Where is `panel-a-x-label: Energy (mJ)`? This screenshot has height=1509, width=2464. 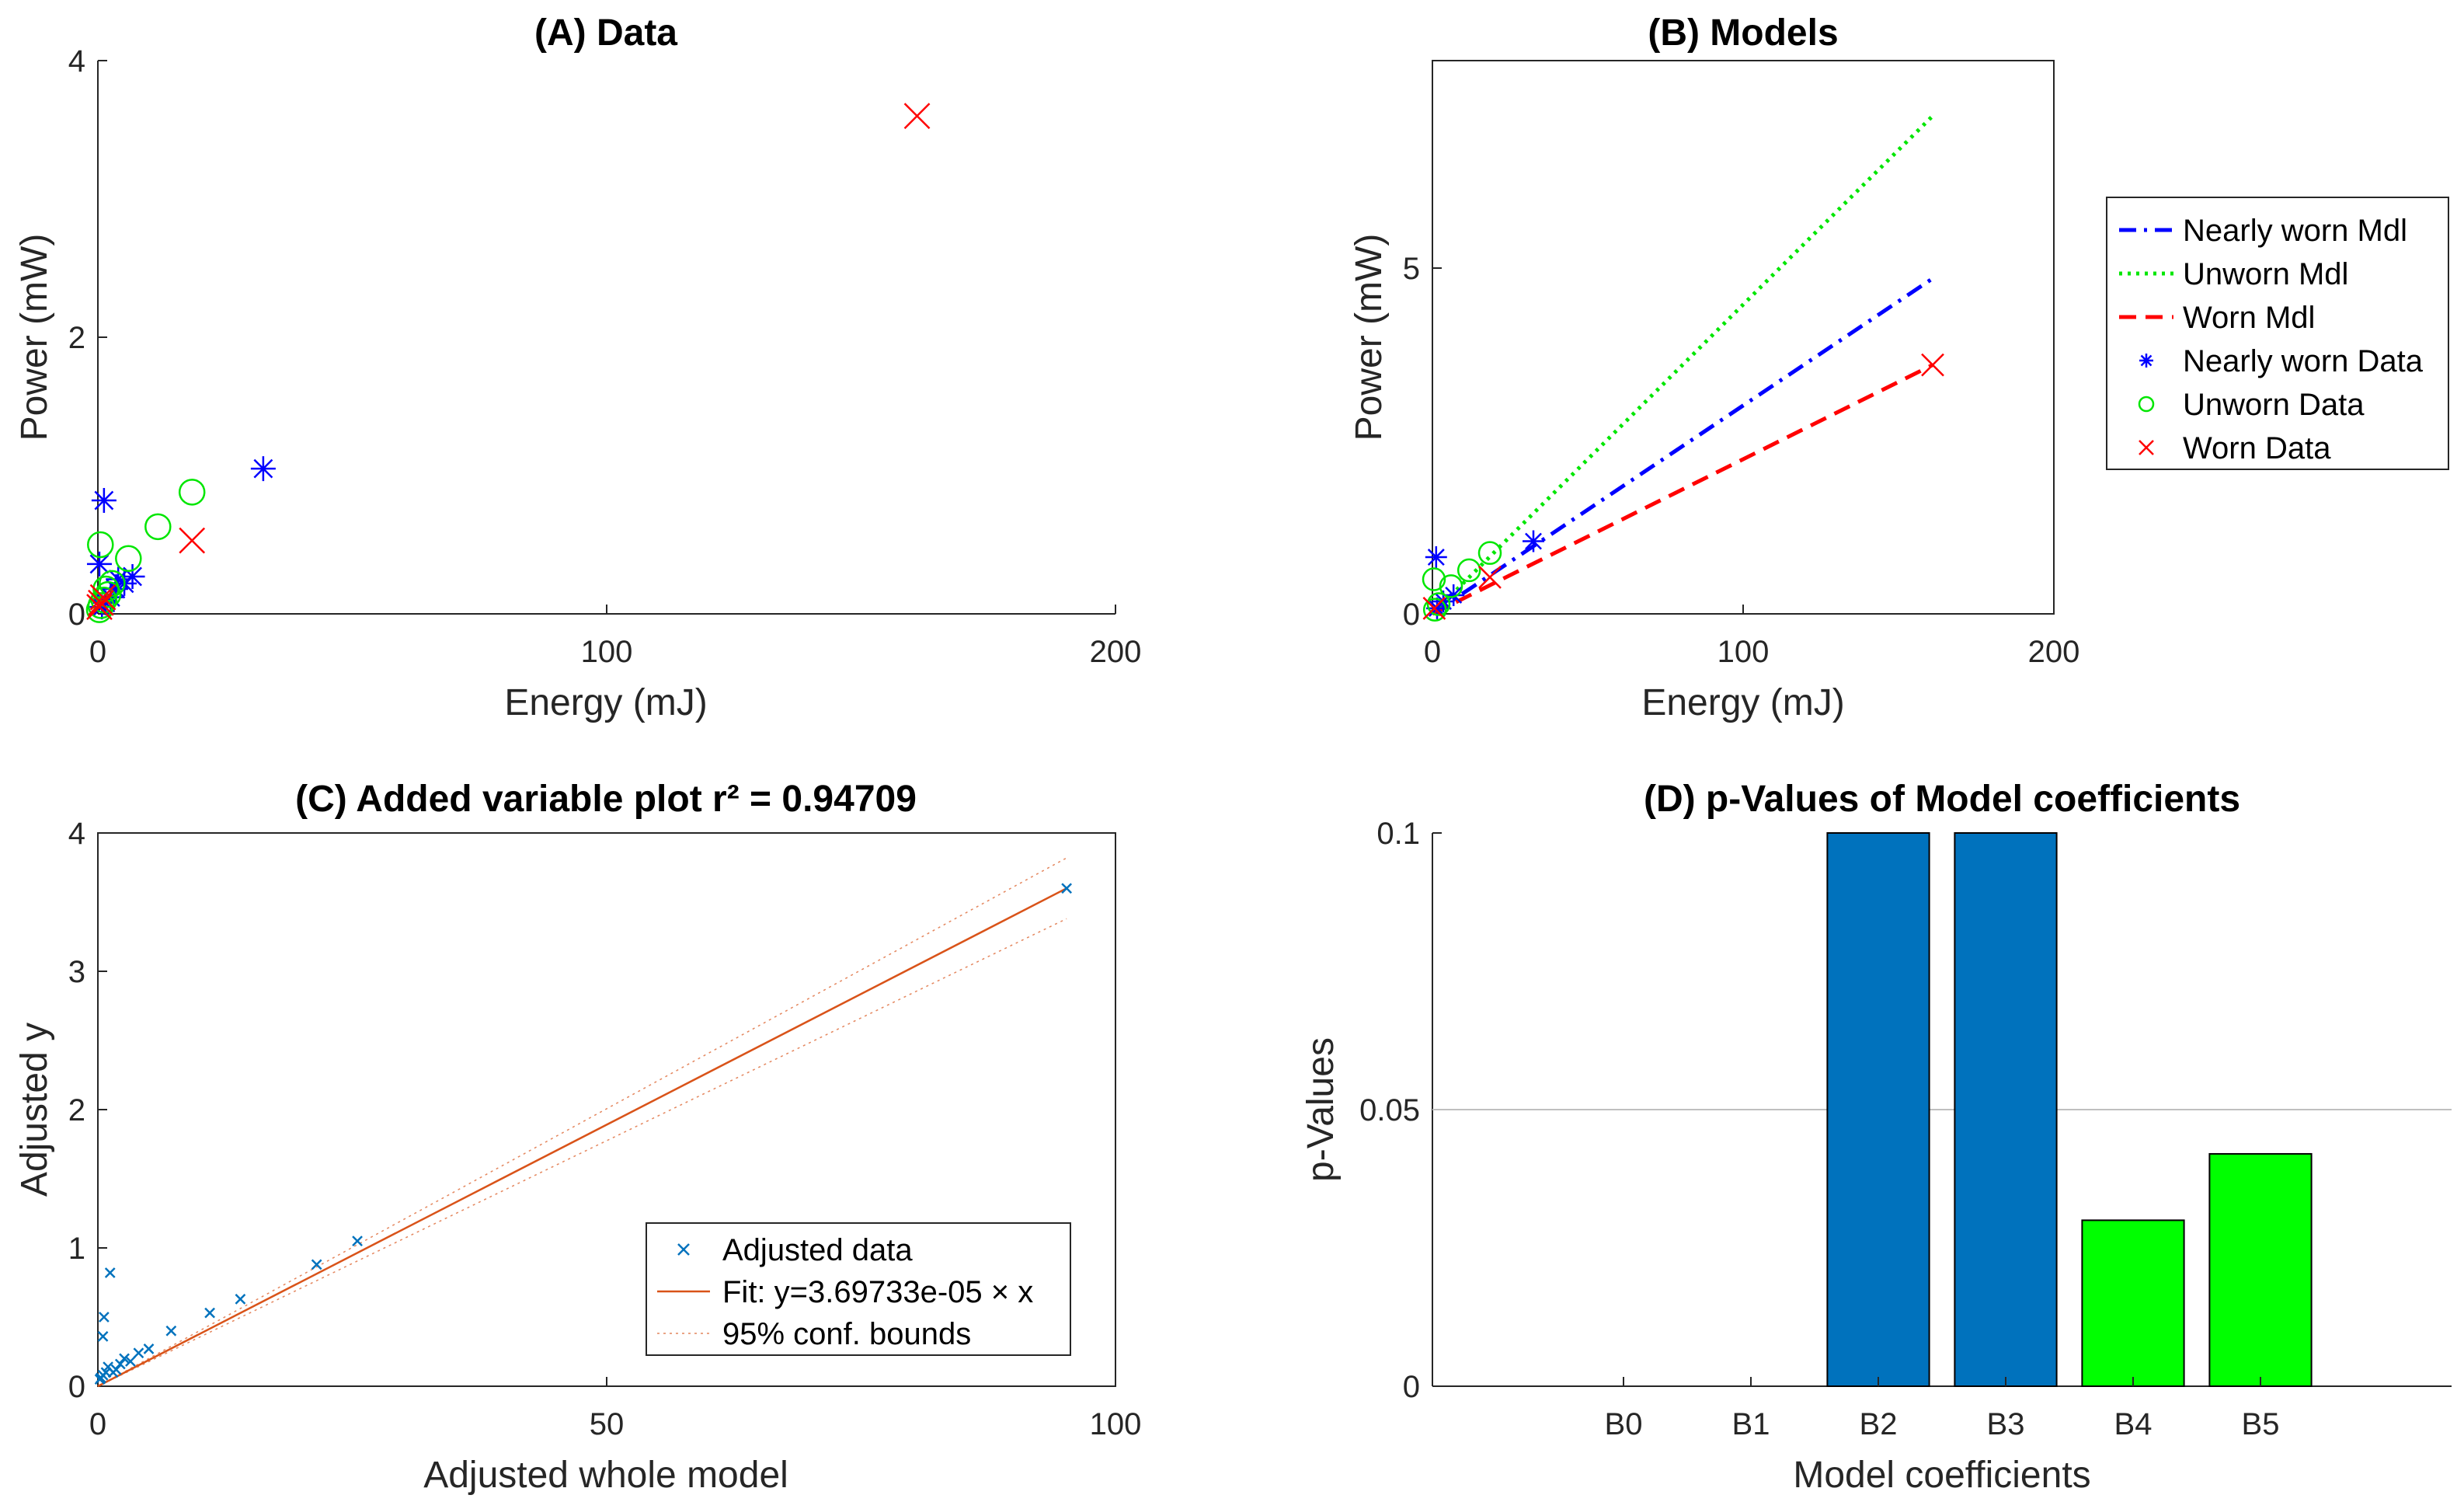 panel-a-x-label: Energy (mJ) is located at coordinates (606, 702).